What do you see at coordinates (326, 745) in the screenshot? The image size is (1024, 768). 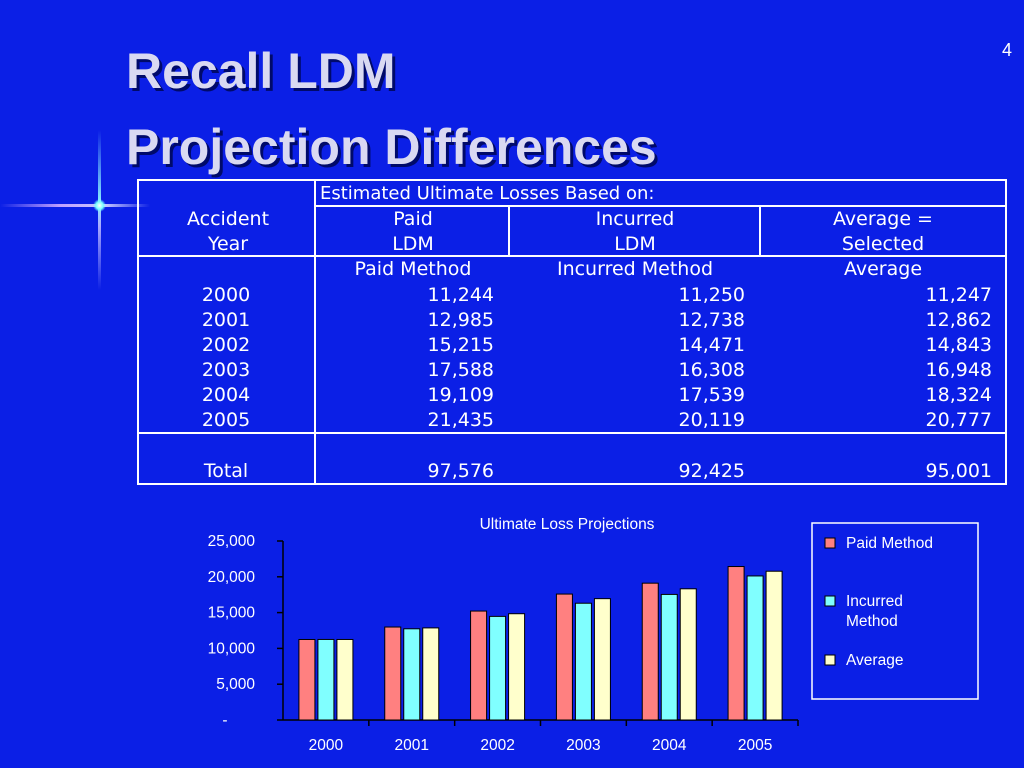 I see `x-tick-label: 2000` at bounding box center [326, 745].